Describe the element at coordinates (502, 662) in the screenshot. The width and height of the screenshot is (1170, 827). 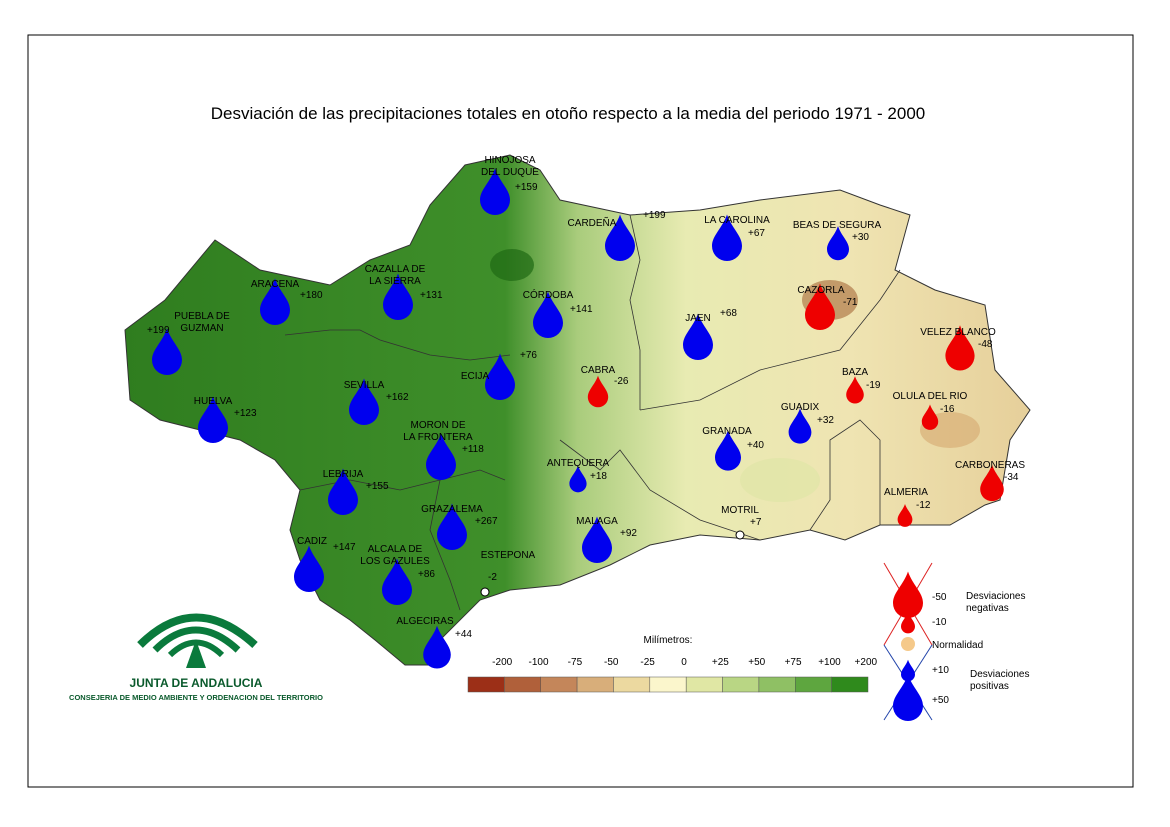
I see `scale-label: -200` at that location.